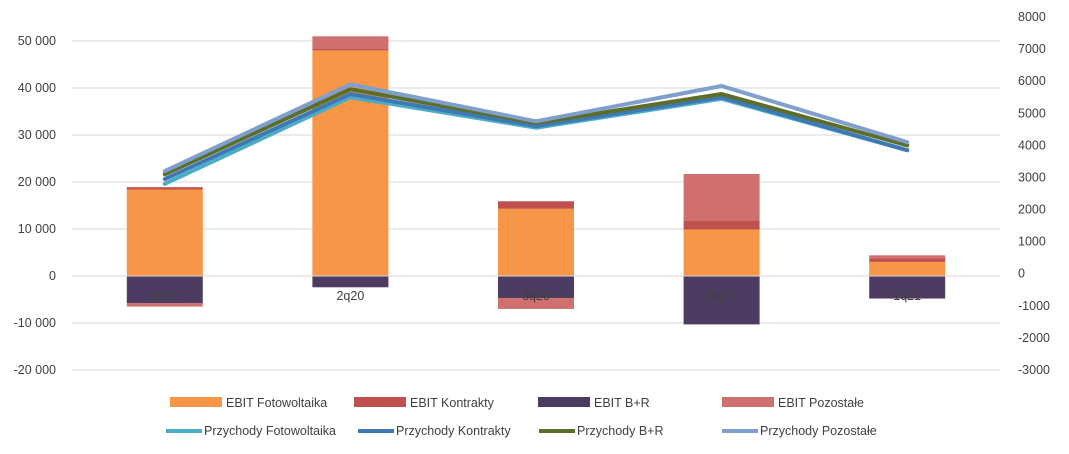 The height and width of the screenshot is (454, 1069). What do you see at coordinates (818, 431) in the screenshot?
I see `legend-label: Przychody Pozostałe` at bounding box center [818, 431].